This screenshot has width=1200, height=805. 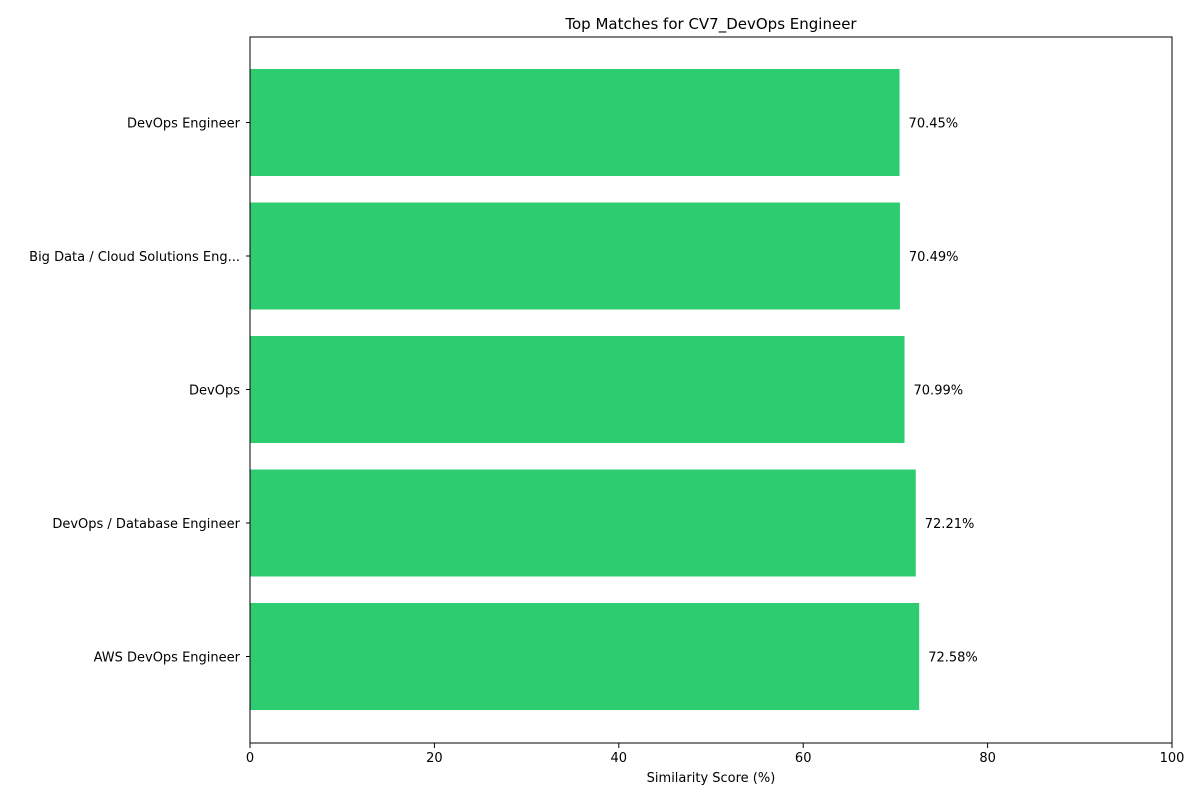 What do you see at coordinates (434, 758) in the screenshot?
I see `x-tick-label: 20` at bounding box center [434, 758].